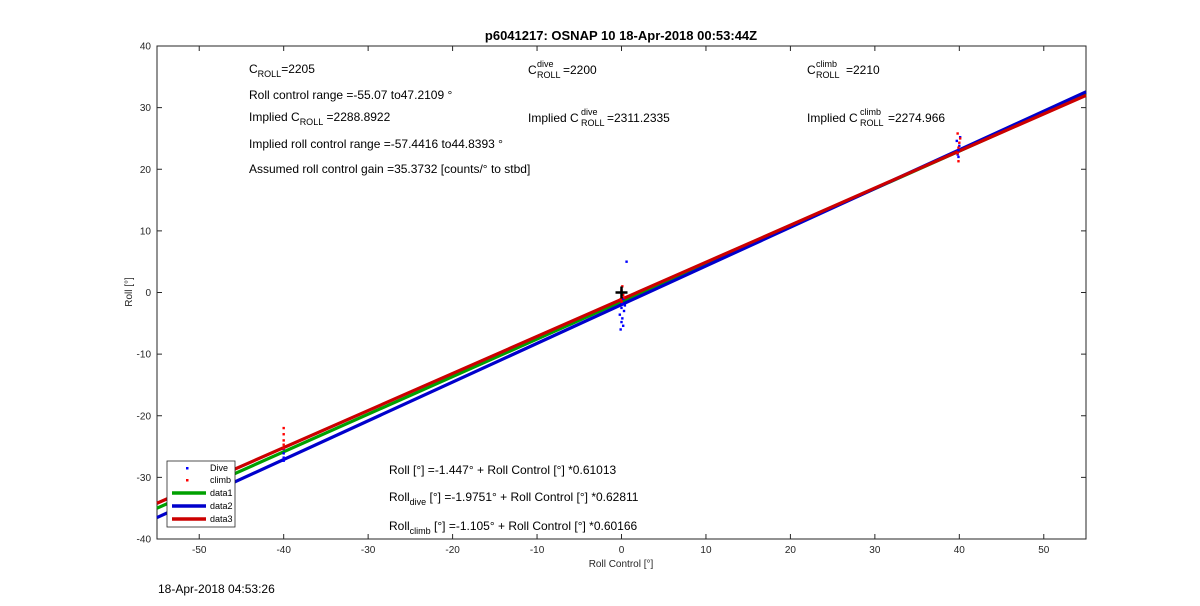  Describe the element at coordinates (621, 564) in the screenshot. I see `x-axis-label: Roll Control [°]` at that location.